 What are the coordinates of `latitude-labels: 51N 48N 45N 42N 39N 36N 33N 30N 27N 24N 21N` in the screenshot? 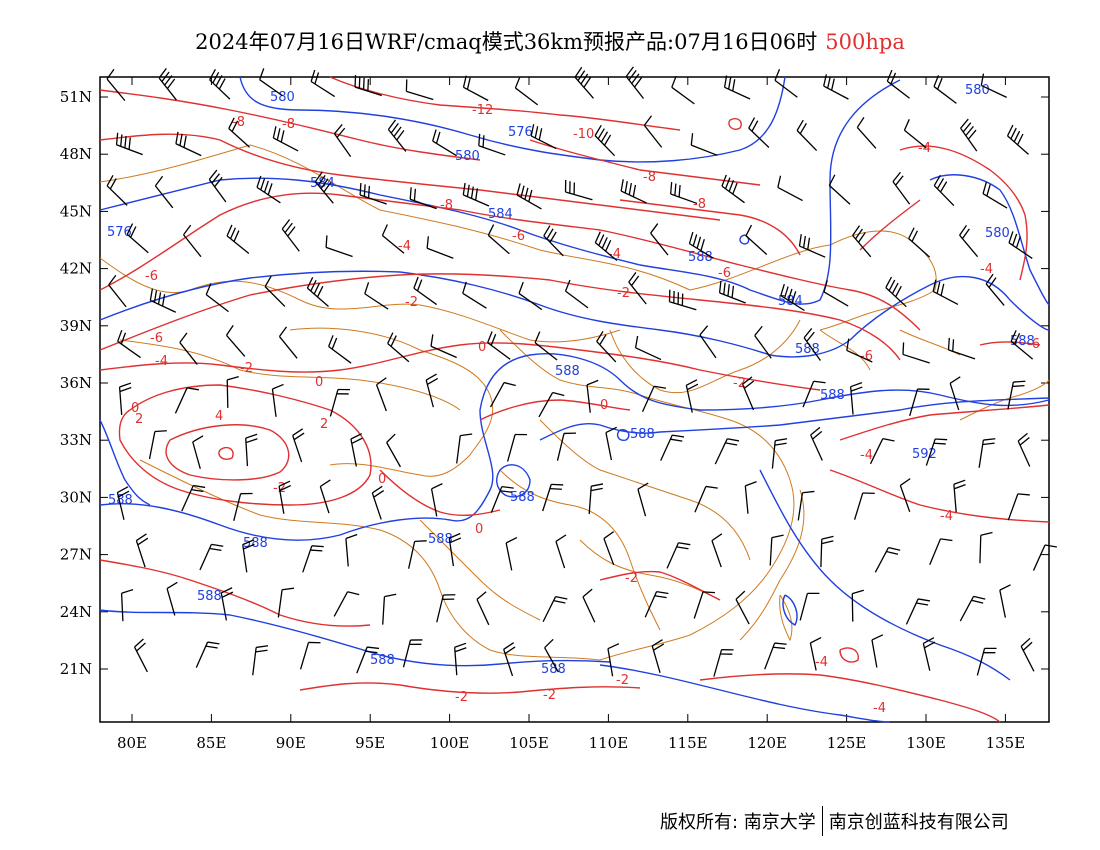 It's located at (76, 383).